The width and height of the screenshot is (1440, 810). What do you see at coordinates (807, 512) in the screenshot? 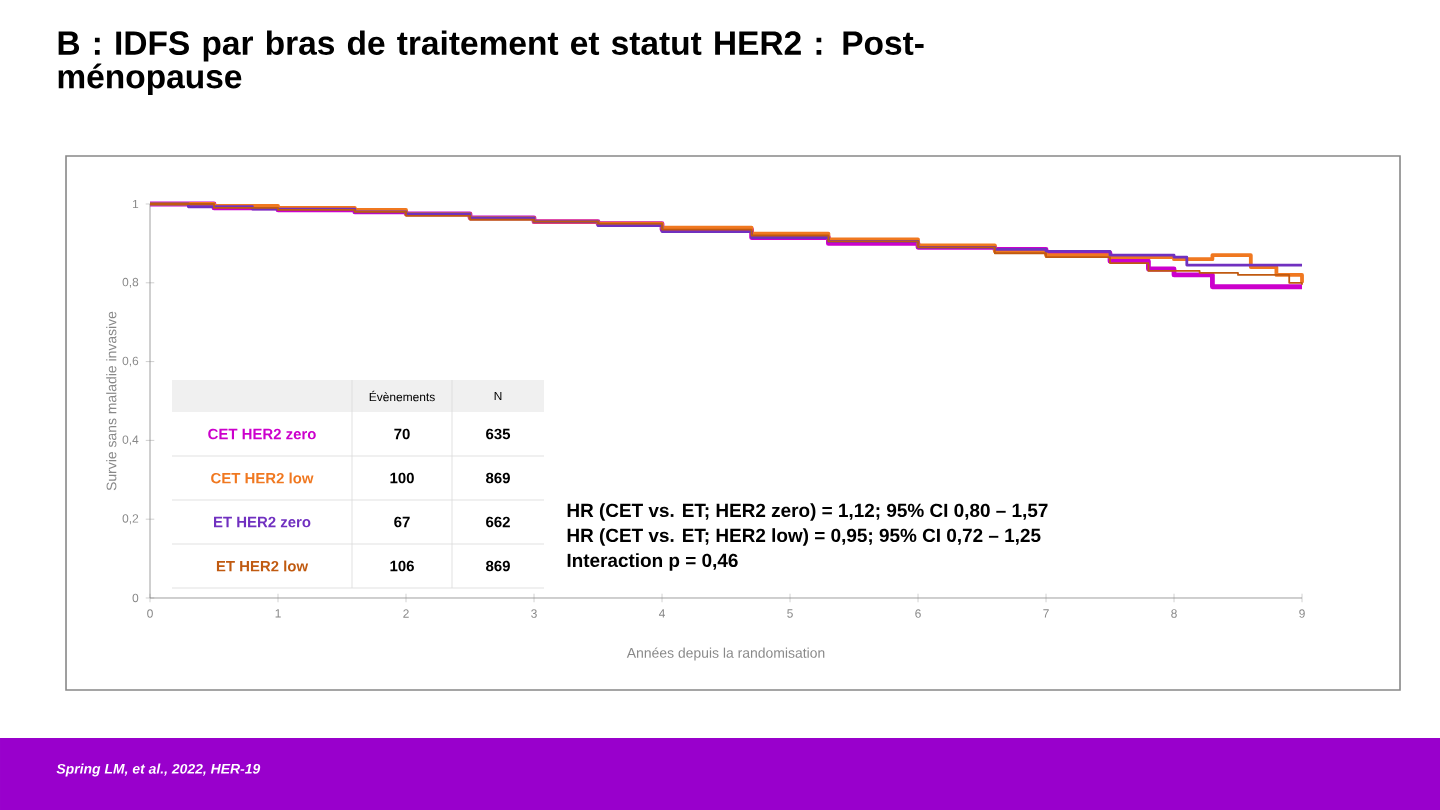
I see `annotation: HR (CET vs. ET; HER2 zero) = 1,12; 95% CI 0,80 – 1,57` at bounding box center [807, 512].